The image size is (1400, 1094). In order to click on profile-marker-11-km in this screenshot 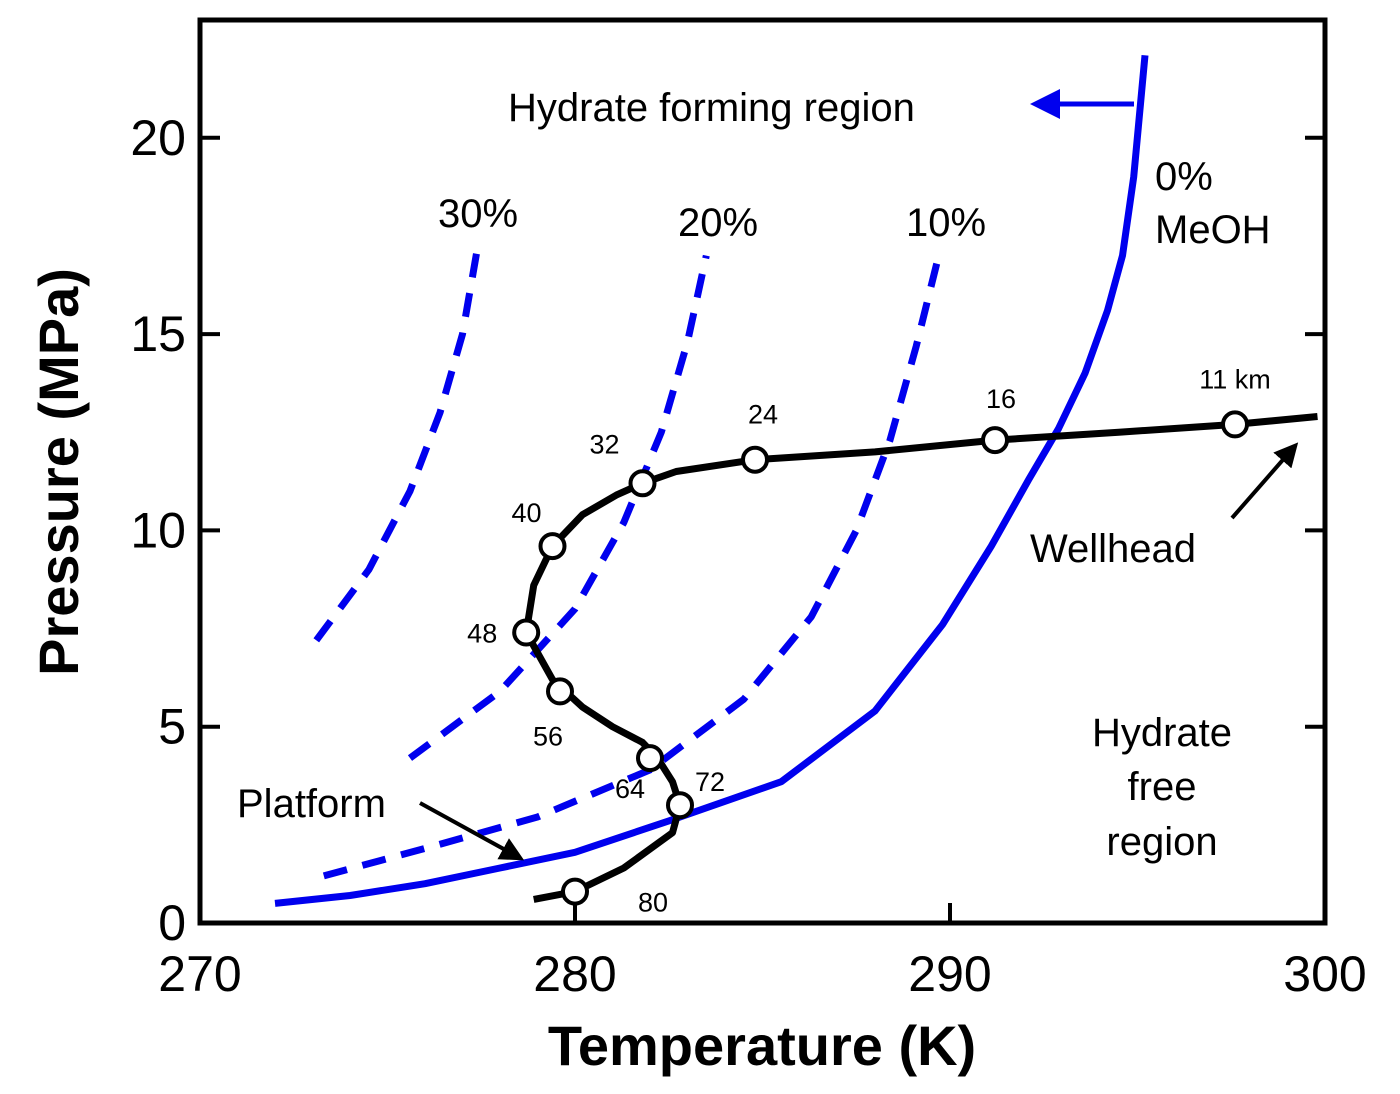, I will do `click(1235, 424)`.